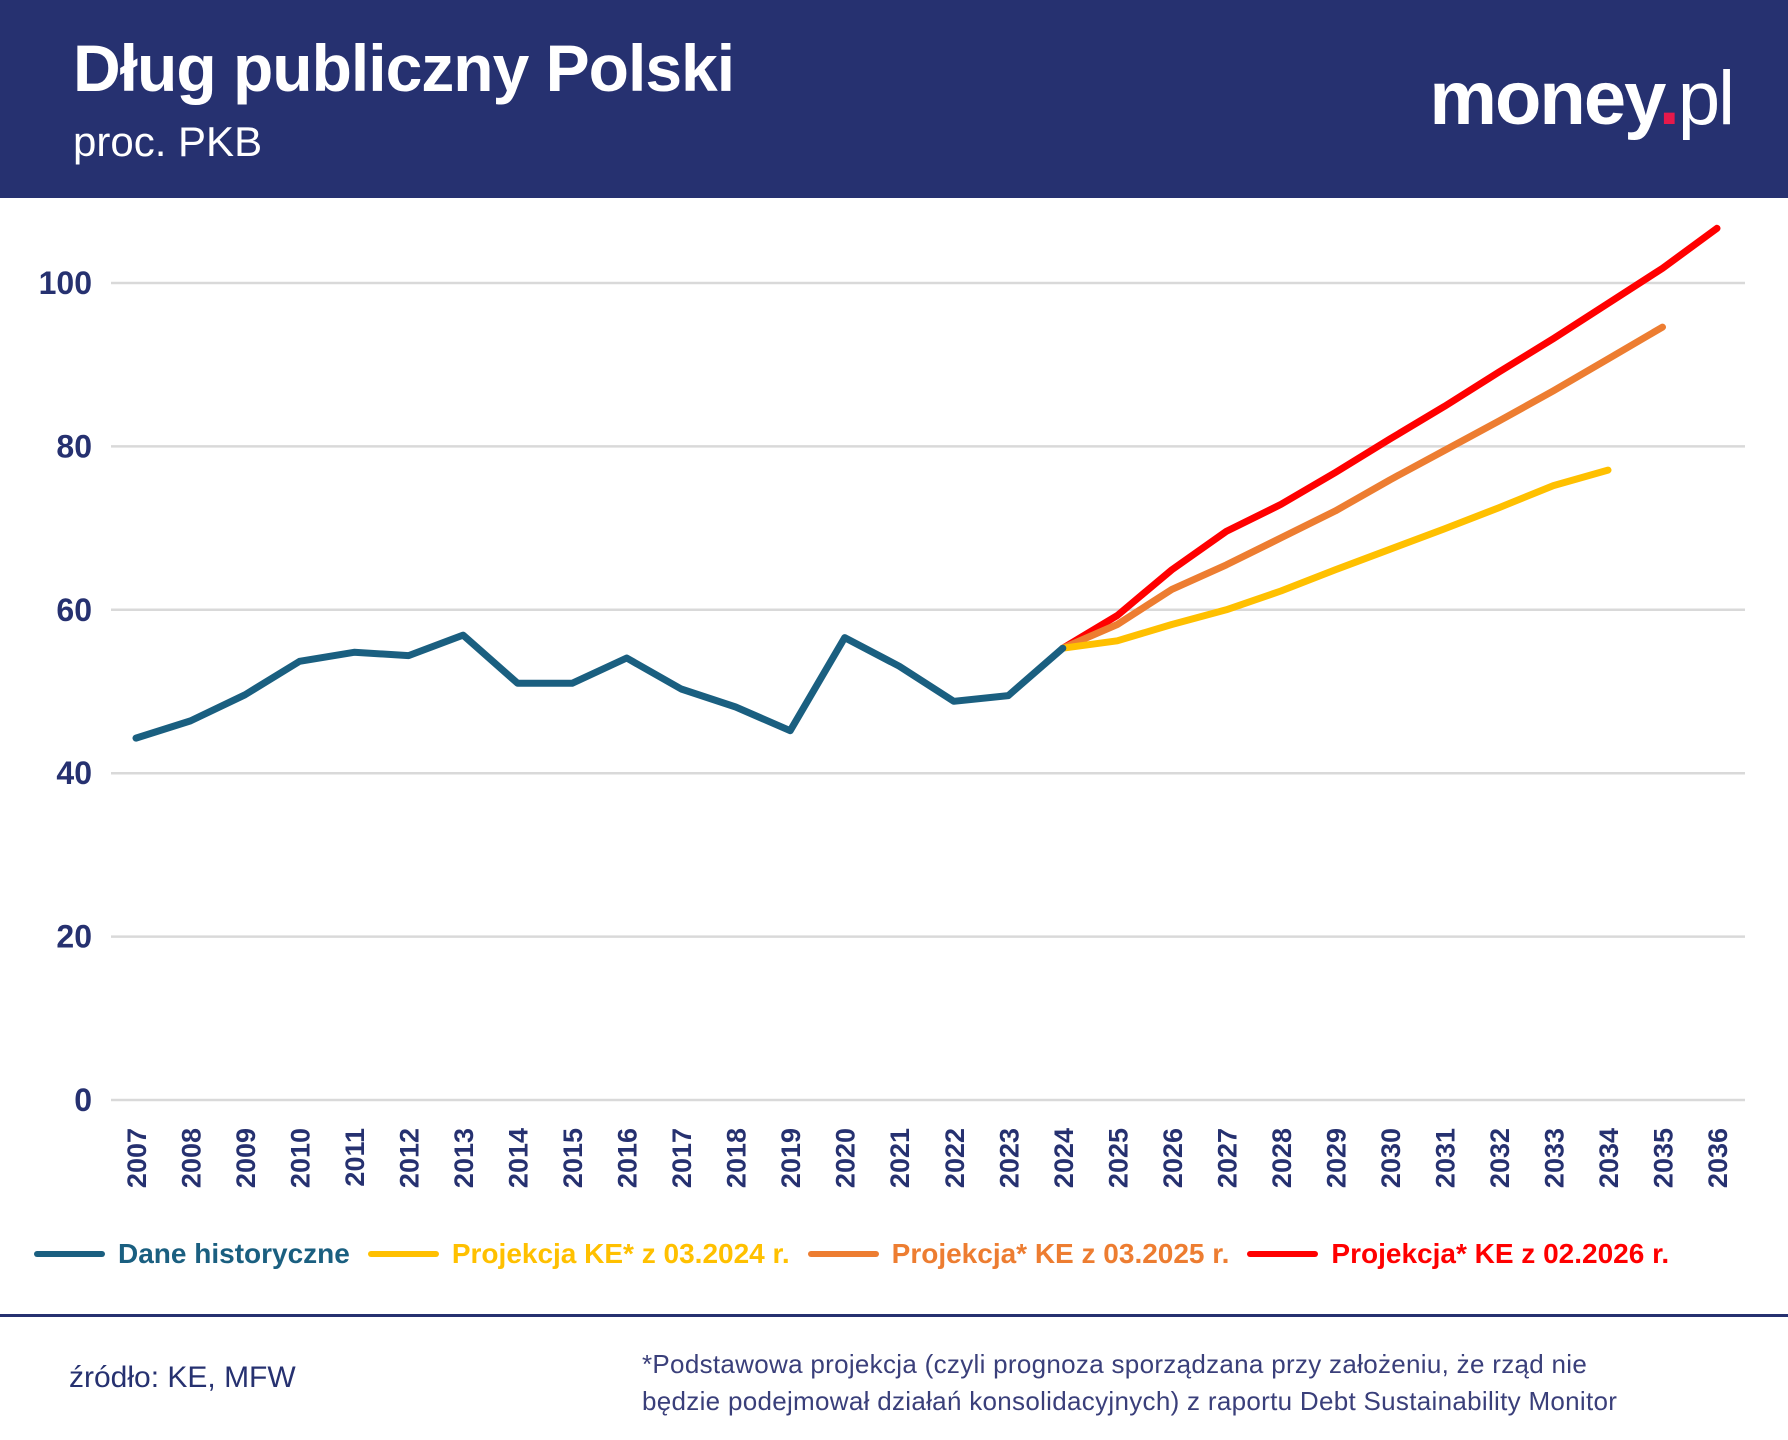 This screenshot has width=1788, height=1440. What do you see at coordinates (137, 1158) in the screenshot?
I see `x-tick-label: 2007` at bounding box center [137, 1158].